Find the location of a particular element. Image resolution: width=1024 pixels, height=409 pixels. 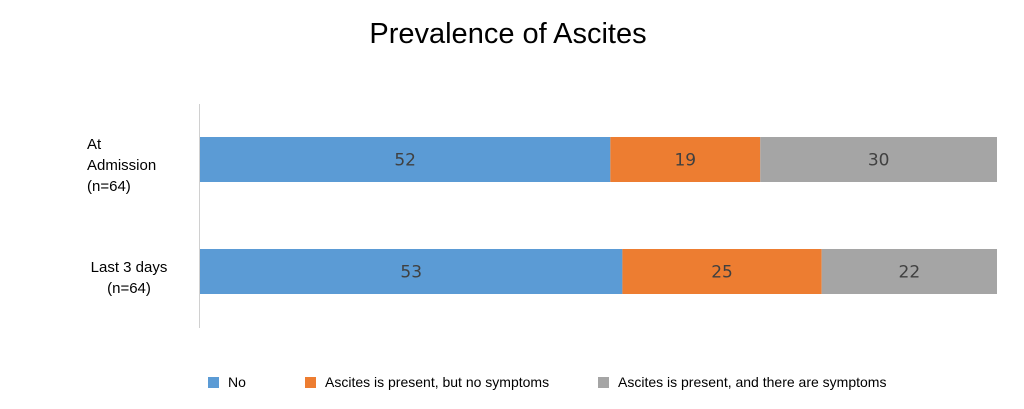

data-label-0-0: 52 is located at coordinates (405, 161).